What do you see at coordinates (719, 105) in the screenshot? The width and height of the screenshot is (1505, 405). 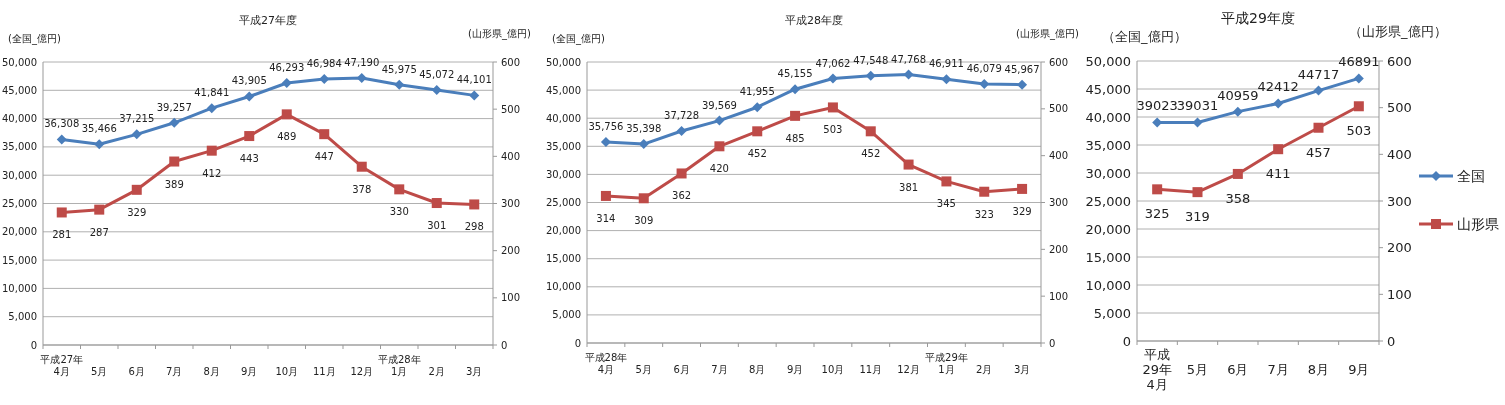 I see `data-label: 39,569` at bounding box center [719, 105].